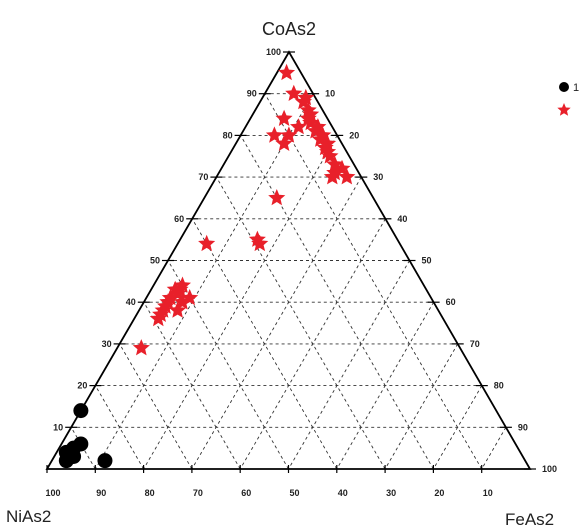 This screenshot has width=584, height=528. What do you see at coordinates (107, 344) in the screenshot?
I see `tick-label-left-edge: 30` at bounding box center [107, 344].